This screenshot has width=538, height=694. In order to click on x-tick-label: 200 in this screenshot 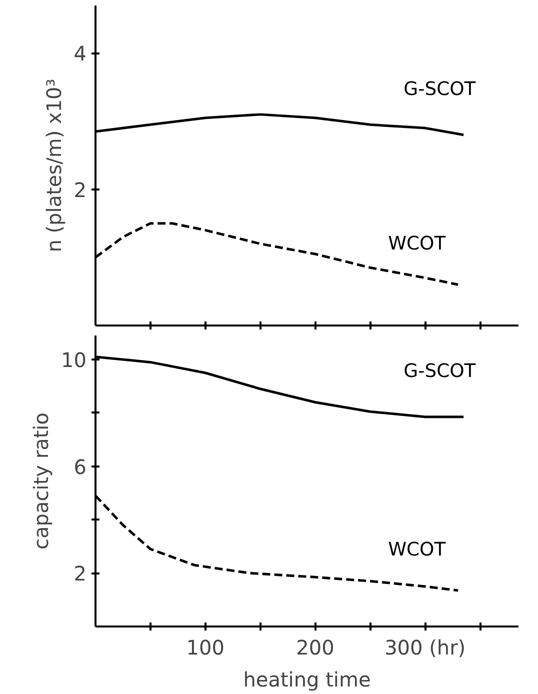, I will do `click(315, 648)`.